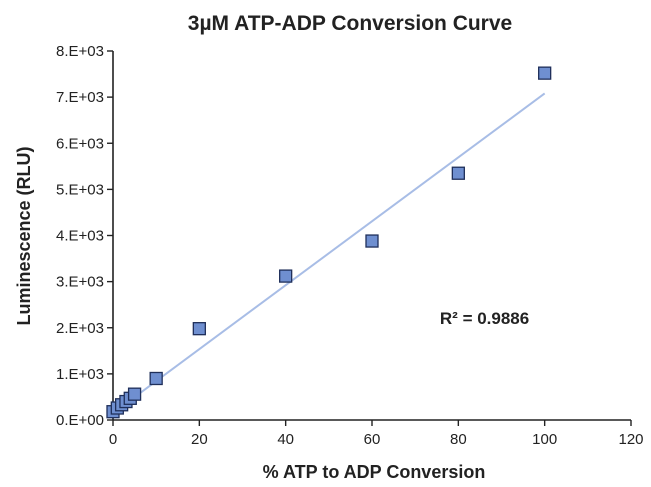  Describe the element at coordinates (544, 439) in the screenshot. I see `x-tick-label: 100` at that location.